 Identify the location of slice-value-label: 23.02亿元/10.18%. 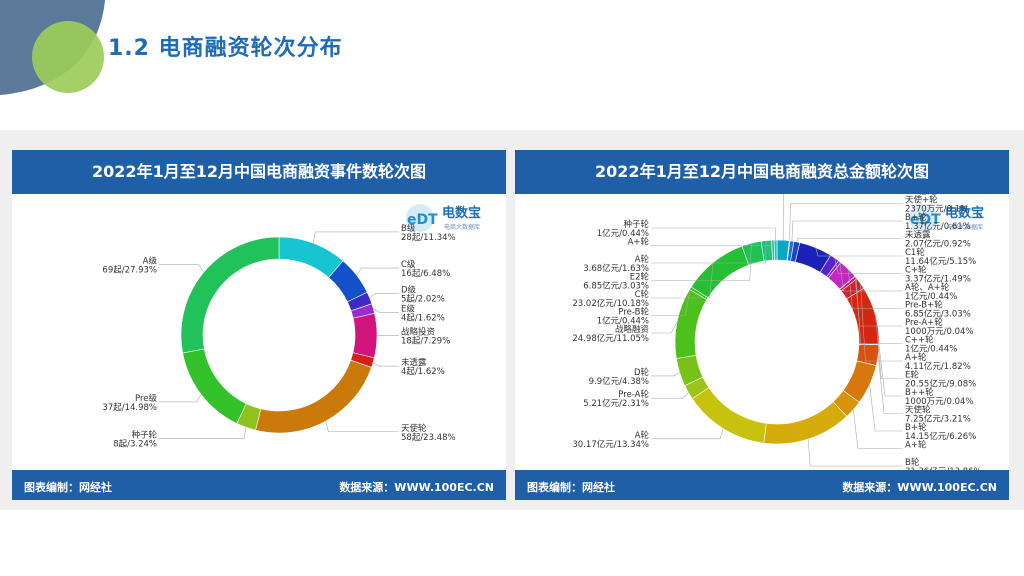
(610, 303).